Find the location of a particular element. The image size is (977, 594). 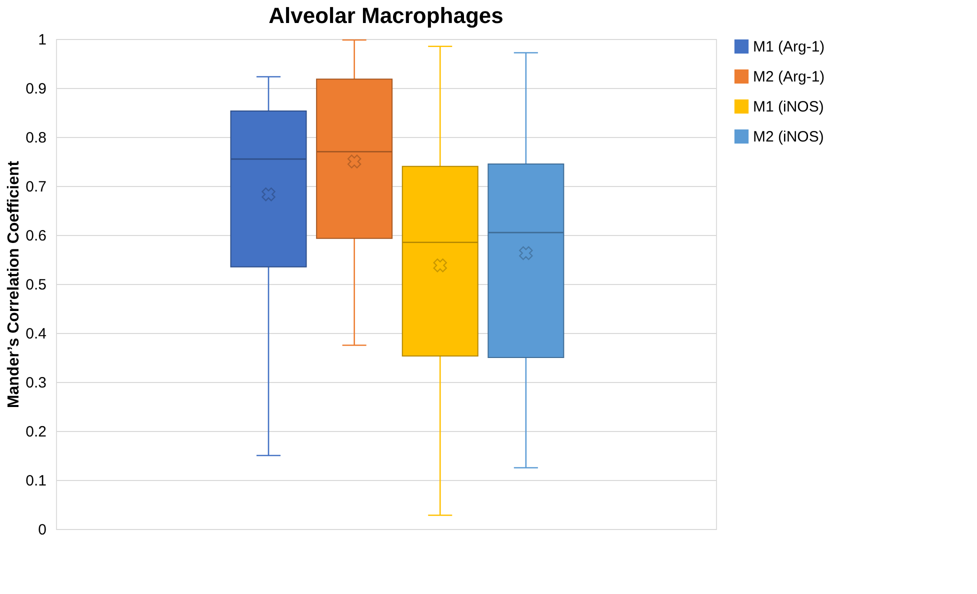

y-axis-title: Mander’s Correlation Coefficient is located at coordinates (14, 284).